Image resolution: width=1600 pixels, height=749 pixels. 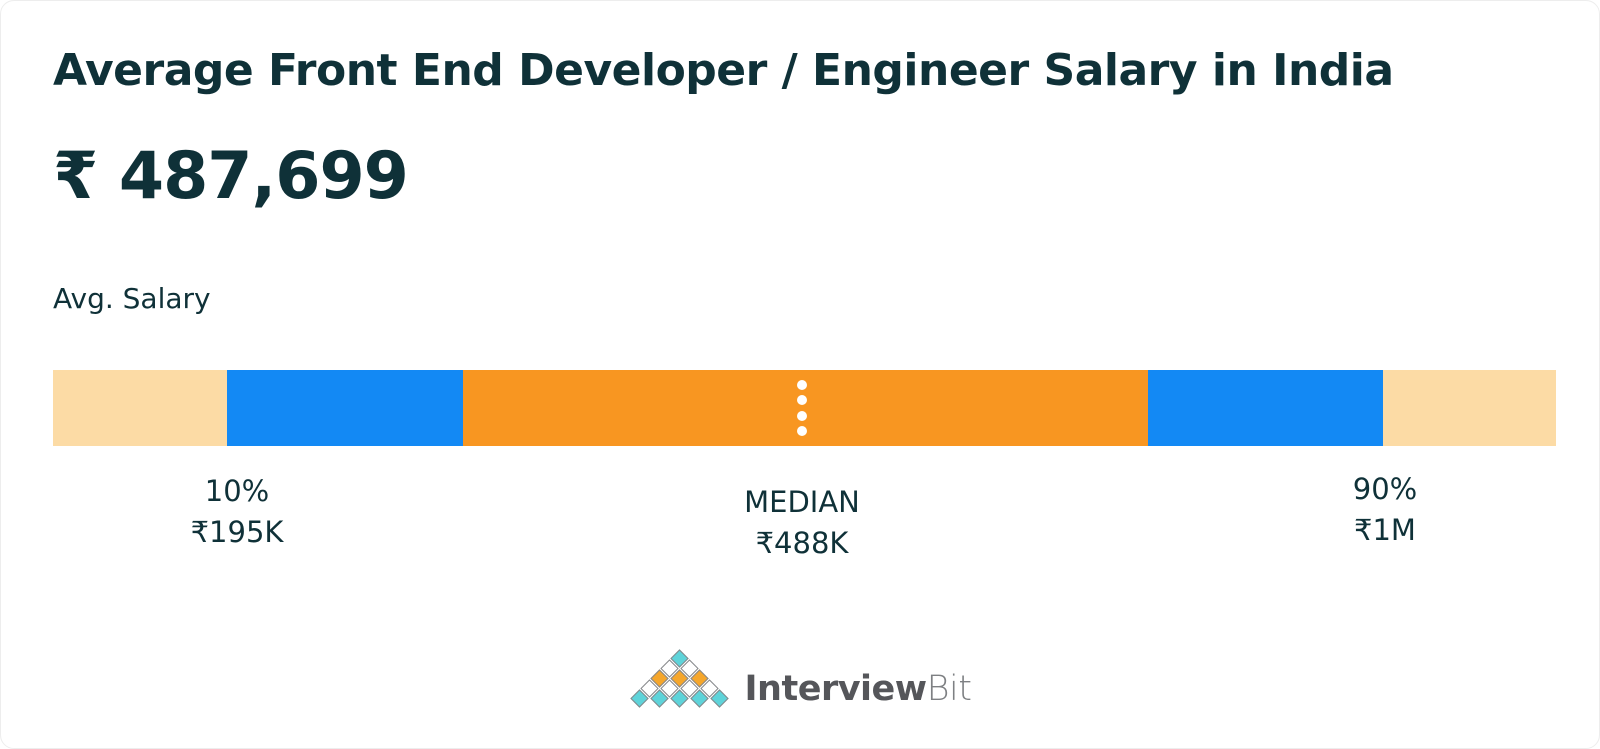 What do you see at coordinates (1265, 408) in the screenshot?
I see `bar-segment-75th-to-90th-percentile` at bounding box center [1265, 408].